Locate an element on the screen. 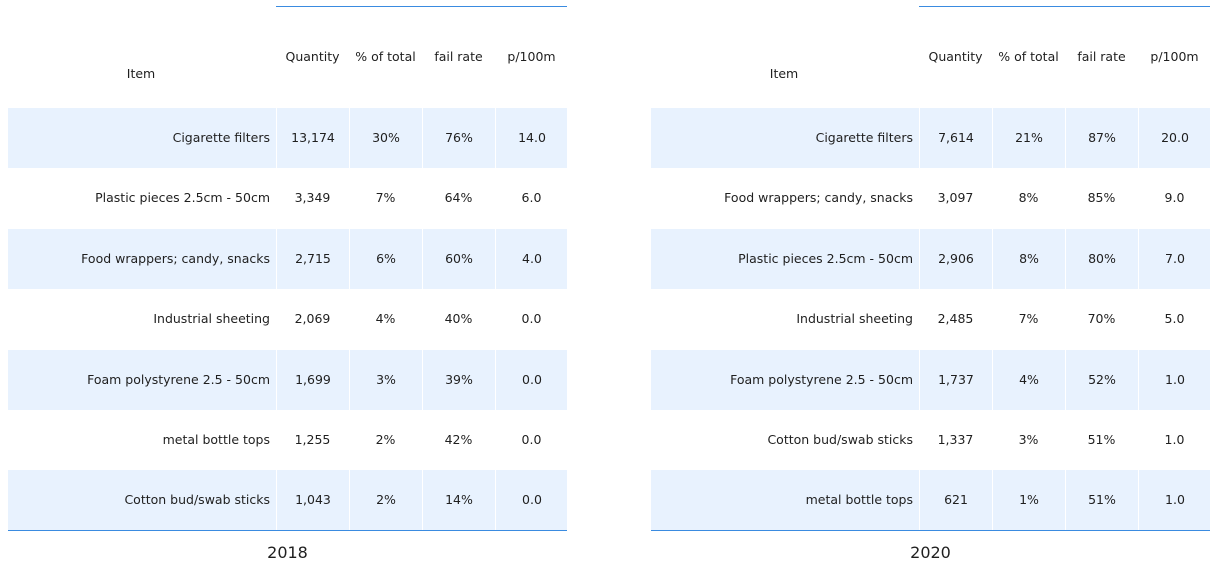  table-cell-quantity: 13,174 is located at coordinates (312, 138).